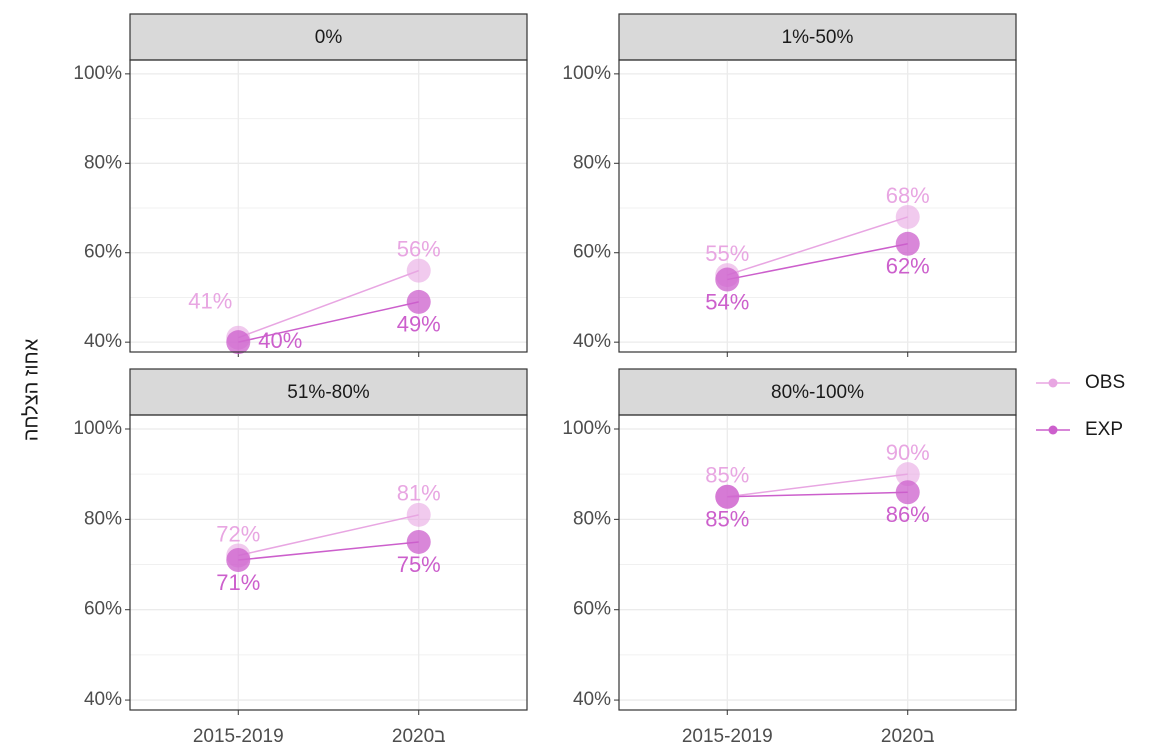 The image size is (1173, 748). I want to click on facet-title: 0%, so click(329, 37).